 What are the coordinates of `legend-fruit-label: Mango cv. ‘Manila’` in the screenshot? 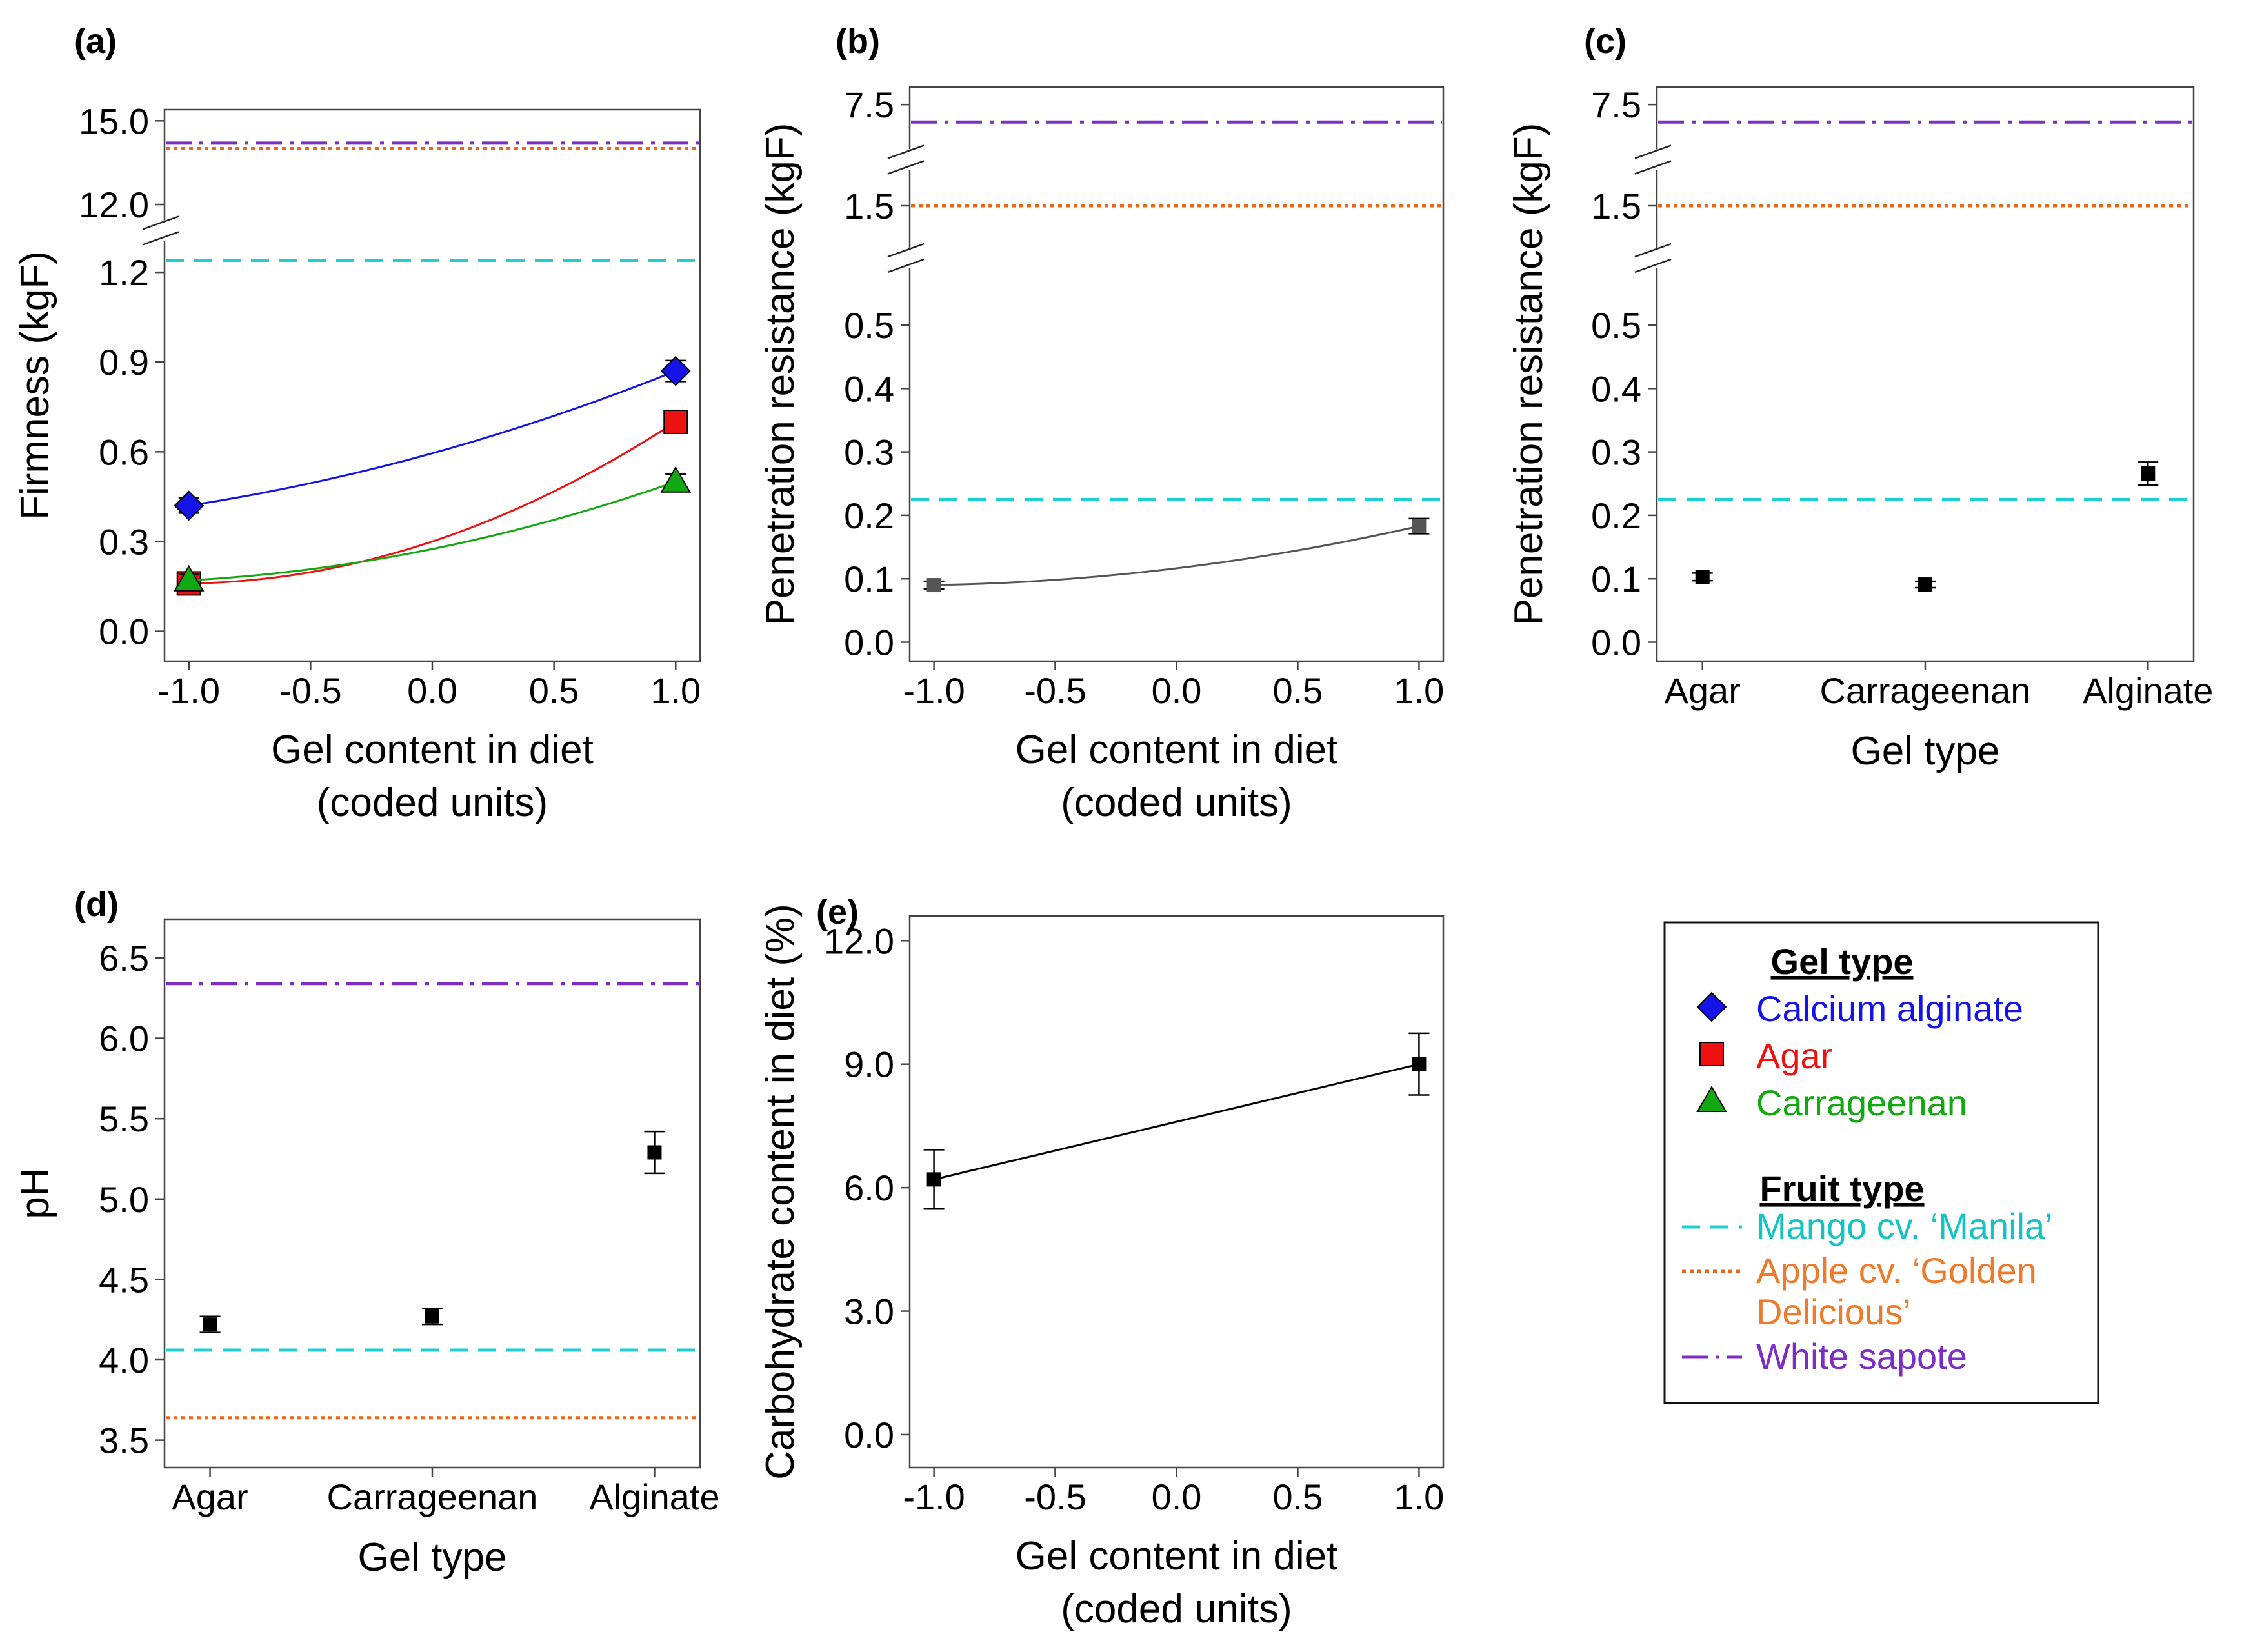 It's located at (1904, 1226).